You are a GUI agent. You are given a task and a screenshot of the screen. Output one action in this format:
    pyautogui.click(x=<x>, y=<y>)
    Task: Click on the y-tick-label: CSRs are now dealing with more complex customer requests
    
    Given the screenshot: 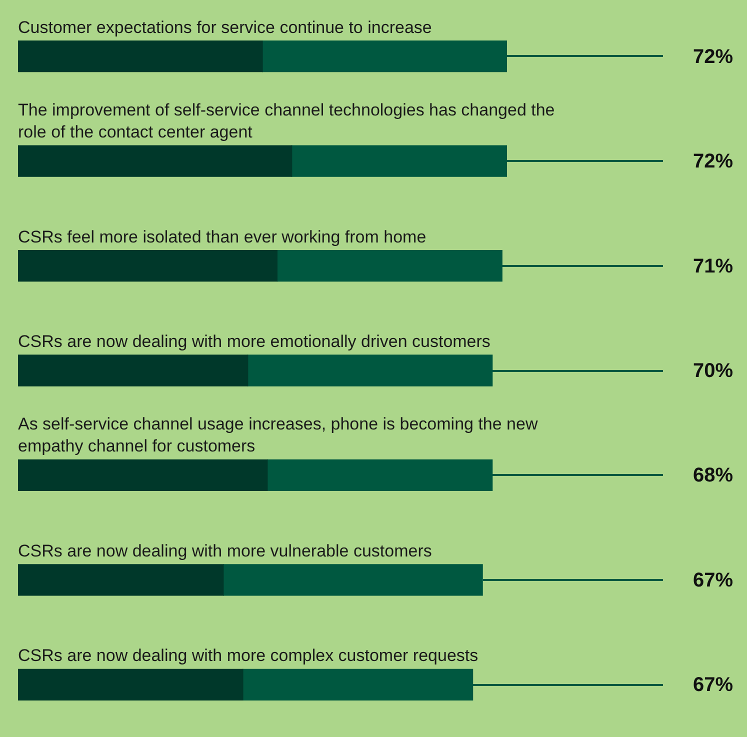 What is the action you would take?
    pyautogui.click(x=248, y=656)
    